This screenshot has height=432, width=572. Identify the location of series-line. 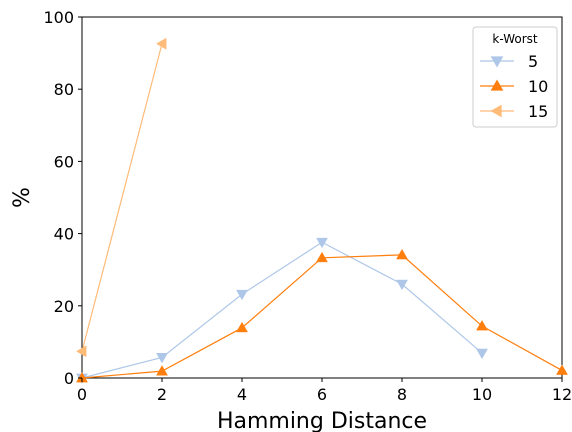
(122, 197).